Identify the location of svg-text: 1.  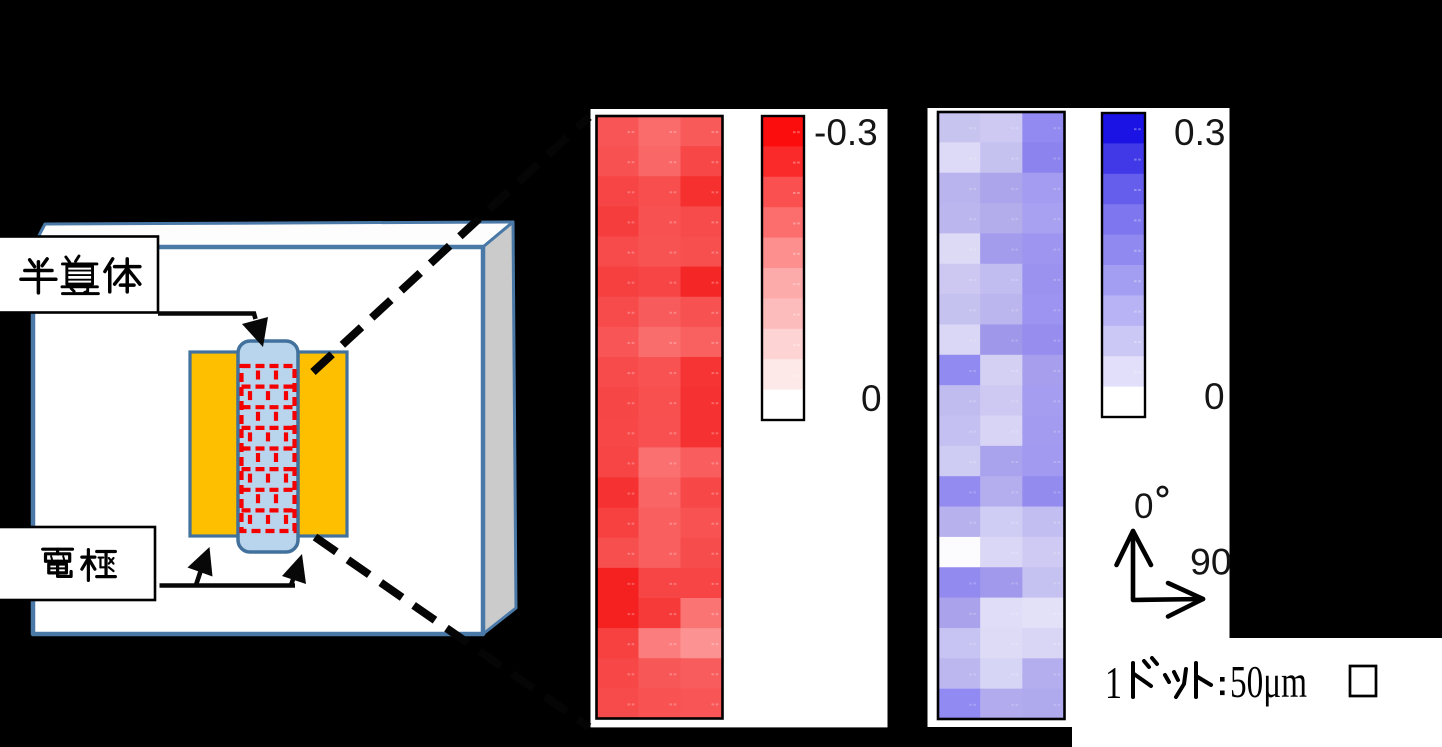
(1113, 682).